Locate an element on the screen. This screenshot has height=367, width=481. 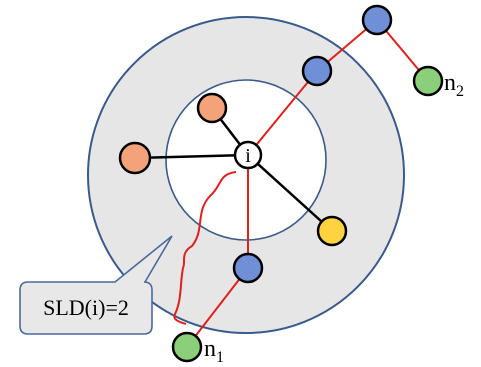
edge-center-yellow is located at coordinates (290, 193).